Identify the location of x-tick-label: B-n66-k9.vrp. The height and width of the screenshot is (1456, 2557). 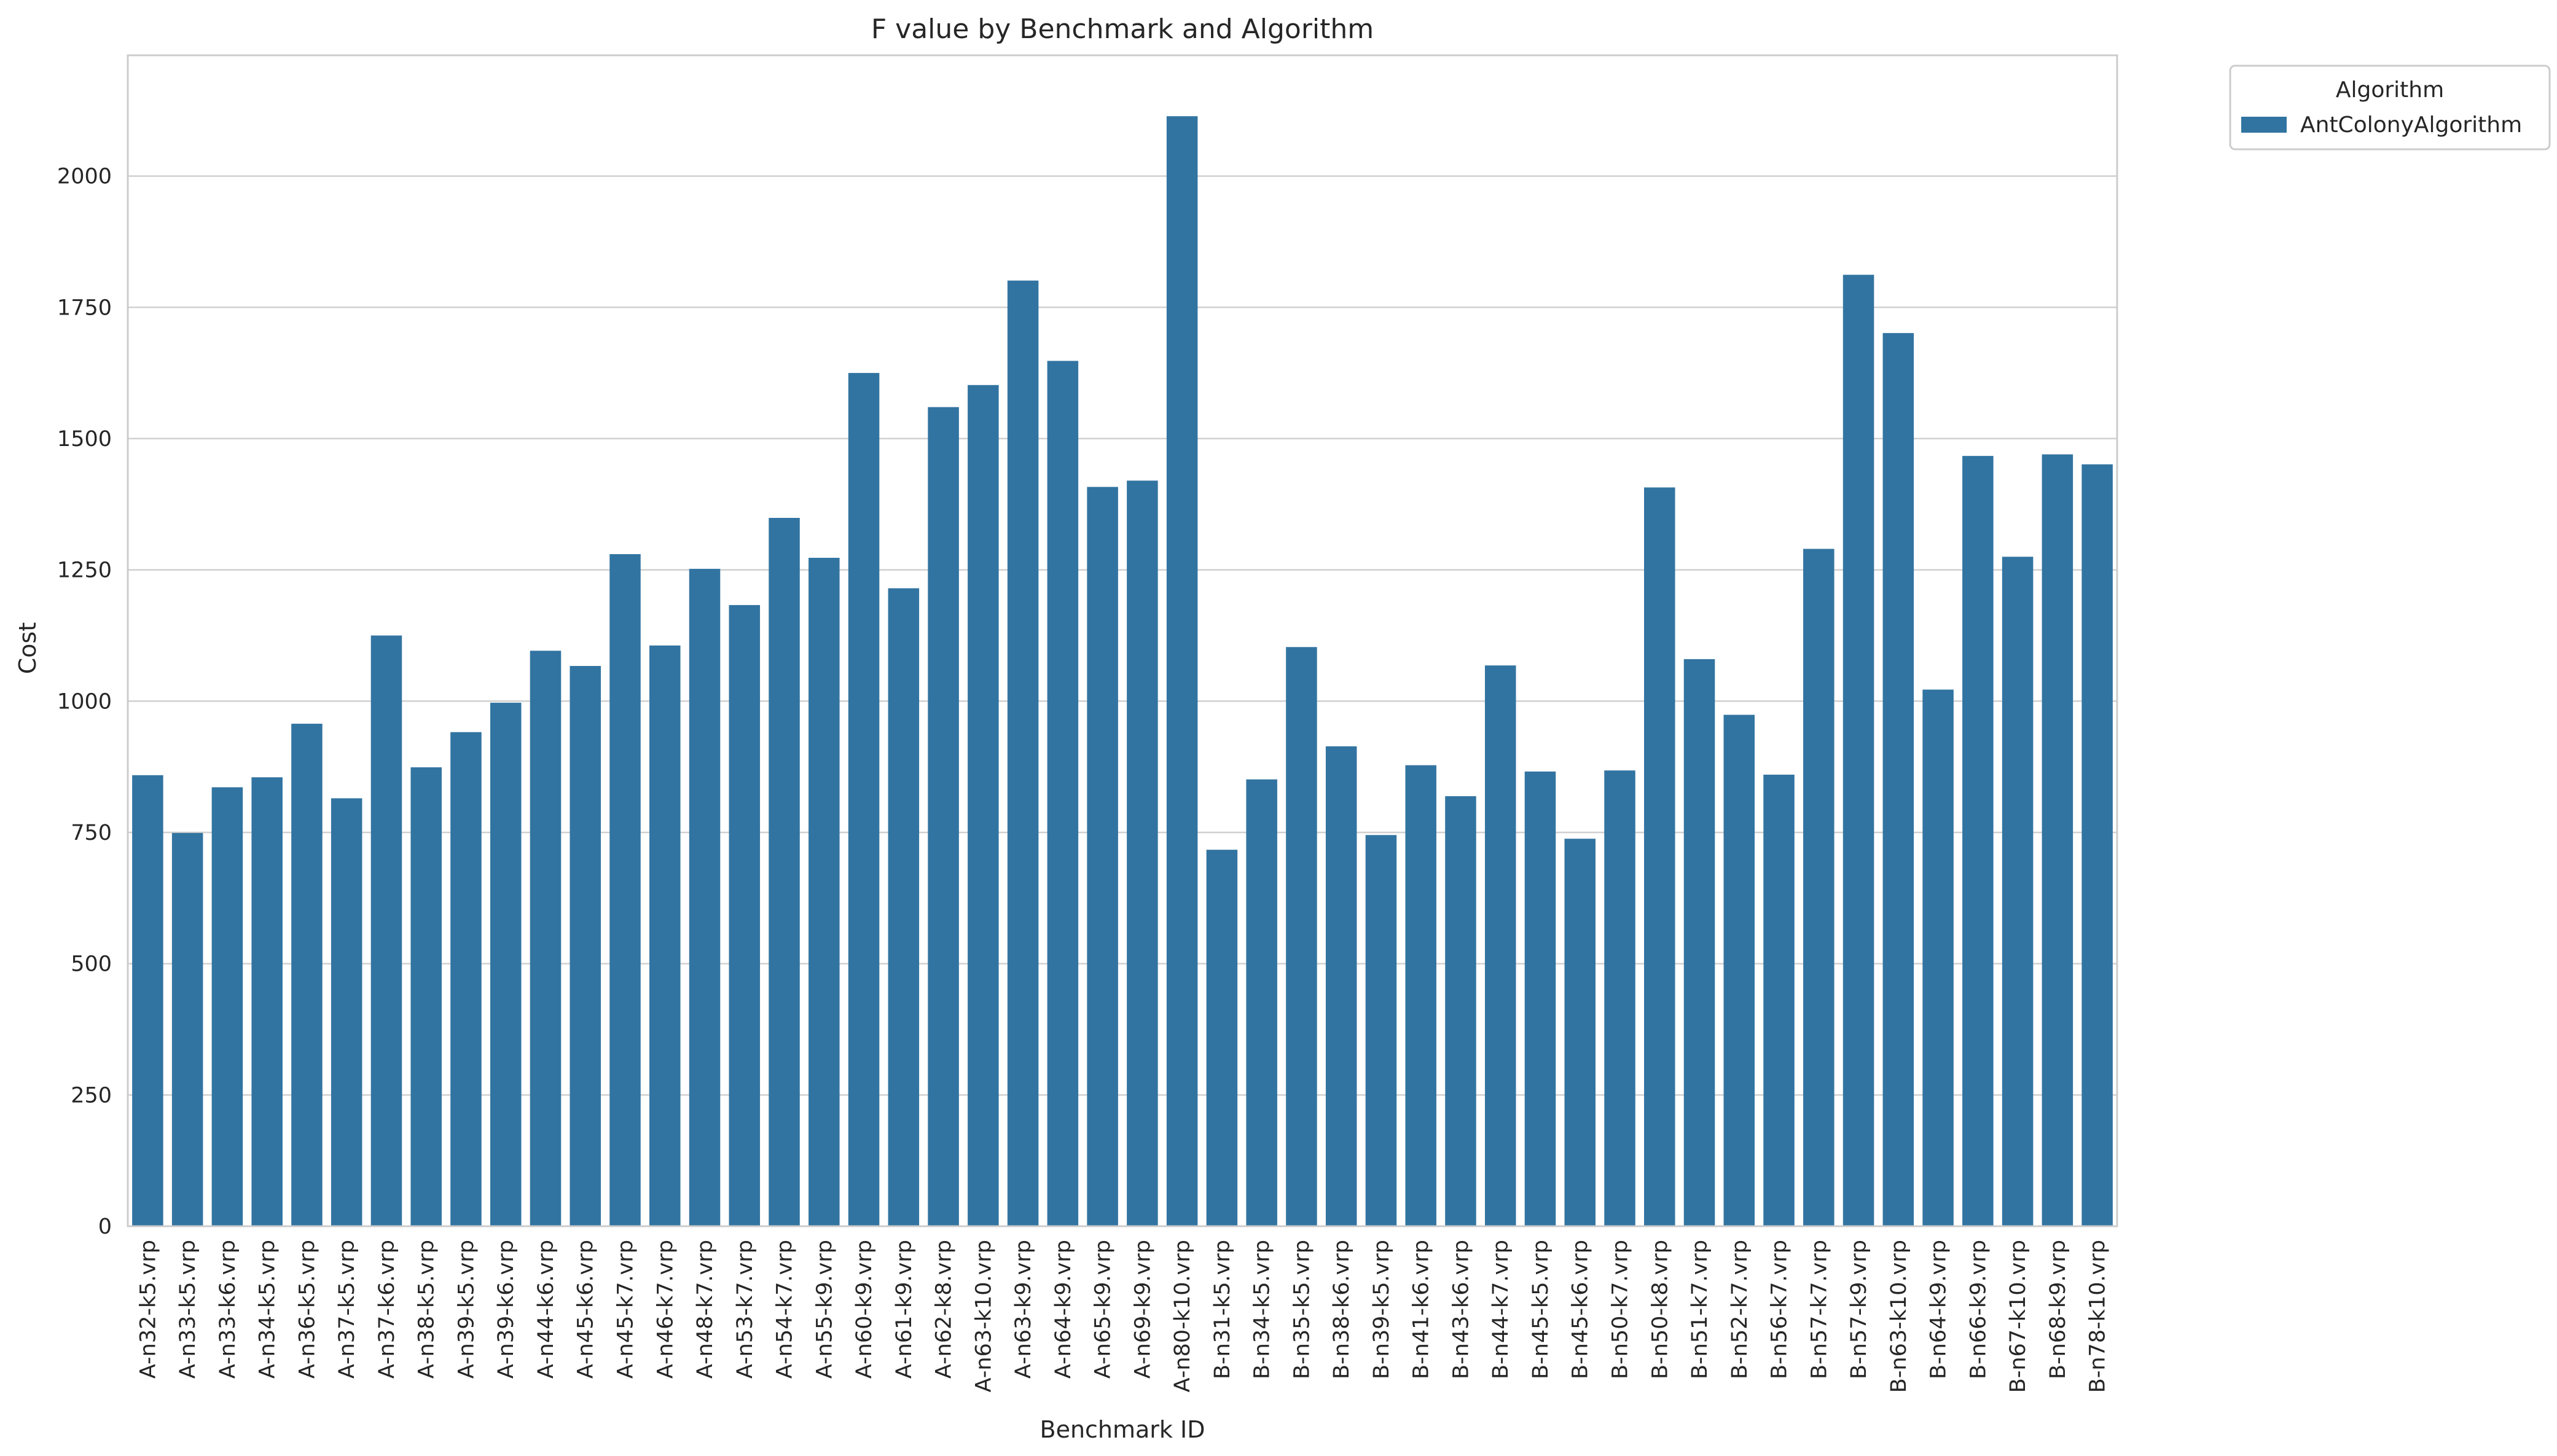
(1978, 1309).